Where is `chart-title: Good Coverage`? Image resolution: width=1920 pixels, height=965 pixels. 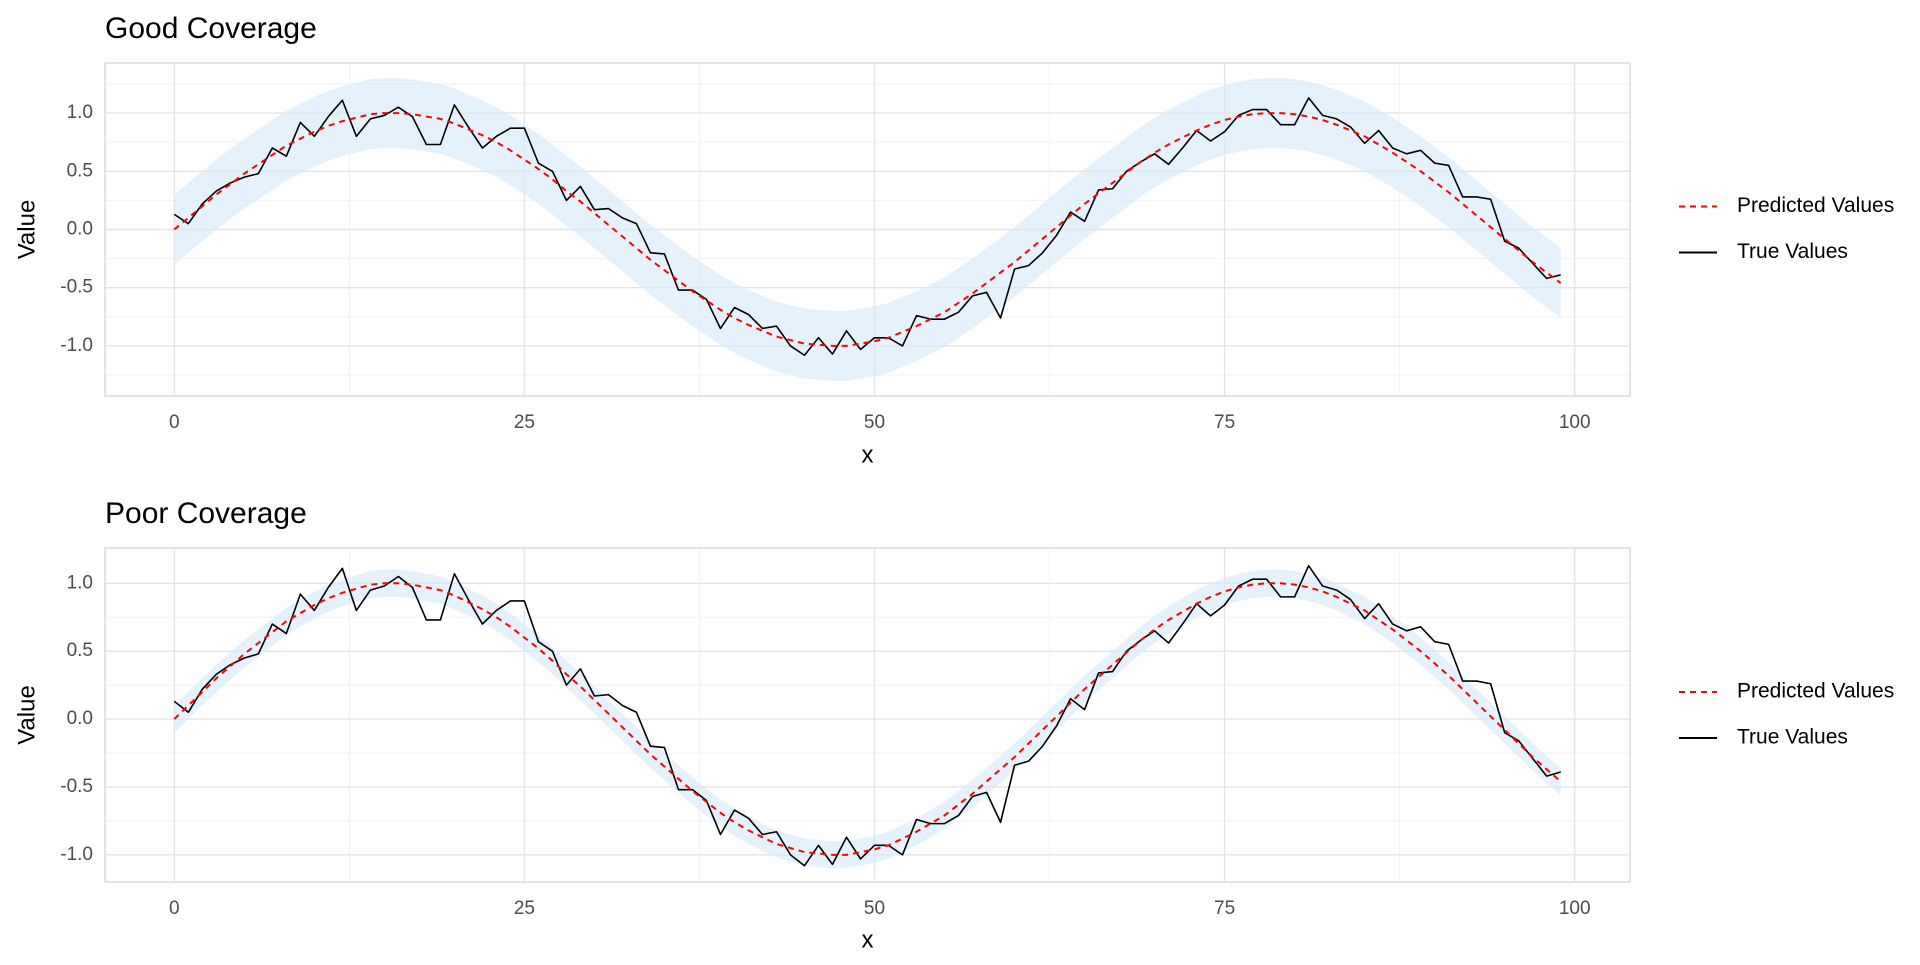
chart-title: Good Coverage is located at coordinates (211, 28).